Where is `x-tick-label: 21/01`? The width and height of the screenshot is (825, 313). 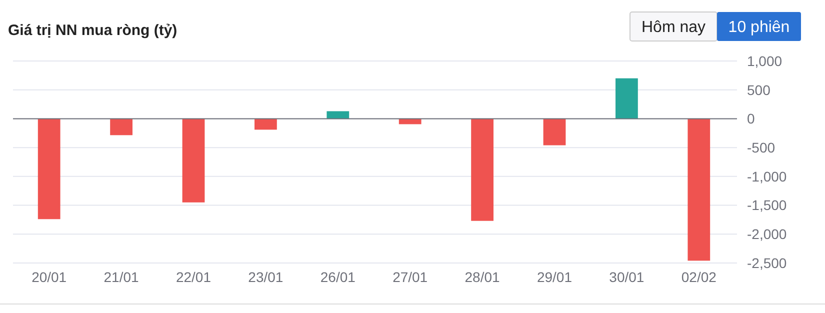
x-tick-label: 21/01 is located at coordinates (122, 277).